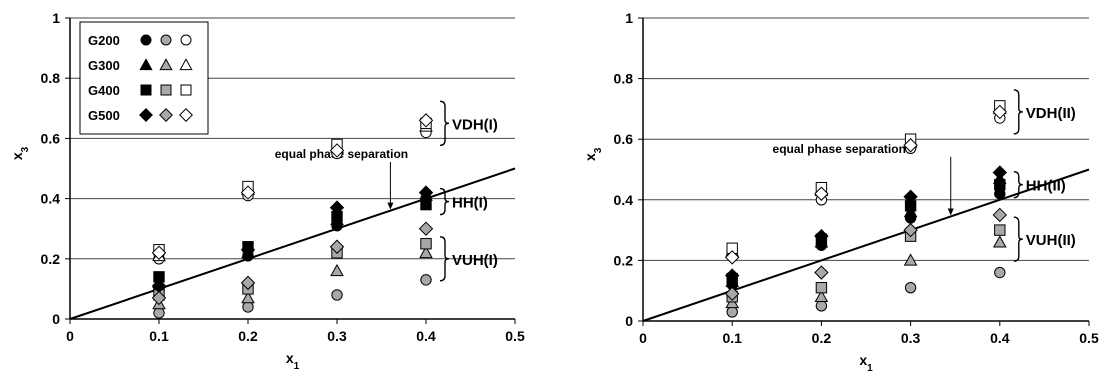 Image resolution: width=1116 pixels, height=381 pixels. What do you see at coordinates (470, 203) in the screenshot?
I see `region-label: HH(I)` at bounding box center [470, 203].